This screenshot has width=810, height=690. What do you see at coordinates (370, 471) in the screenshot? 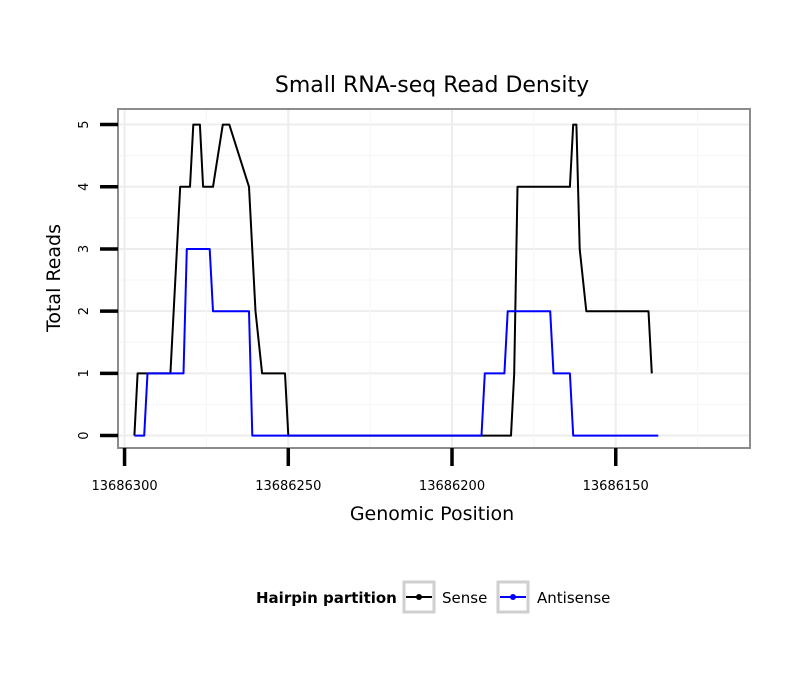
I see `x-axis: 13686300 13686250 13686200 13686150` at bounding box center [370, 471].